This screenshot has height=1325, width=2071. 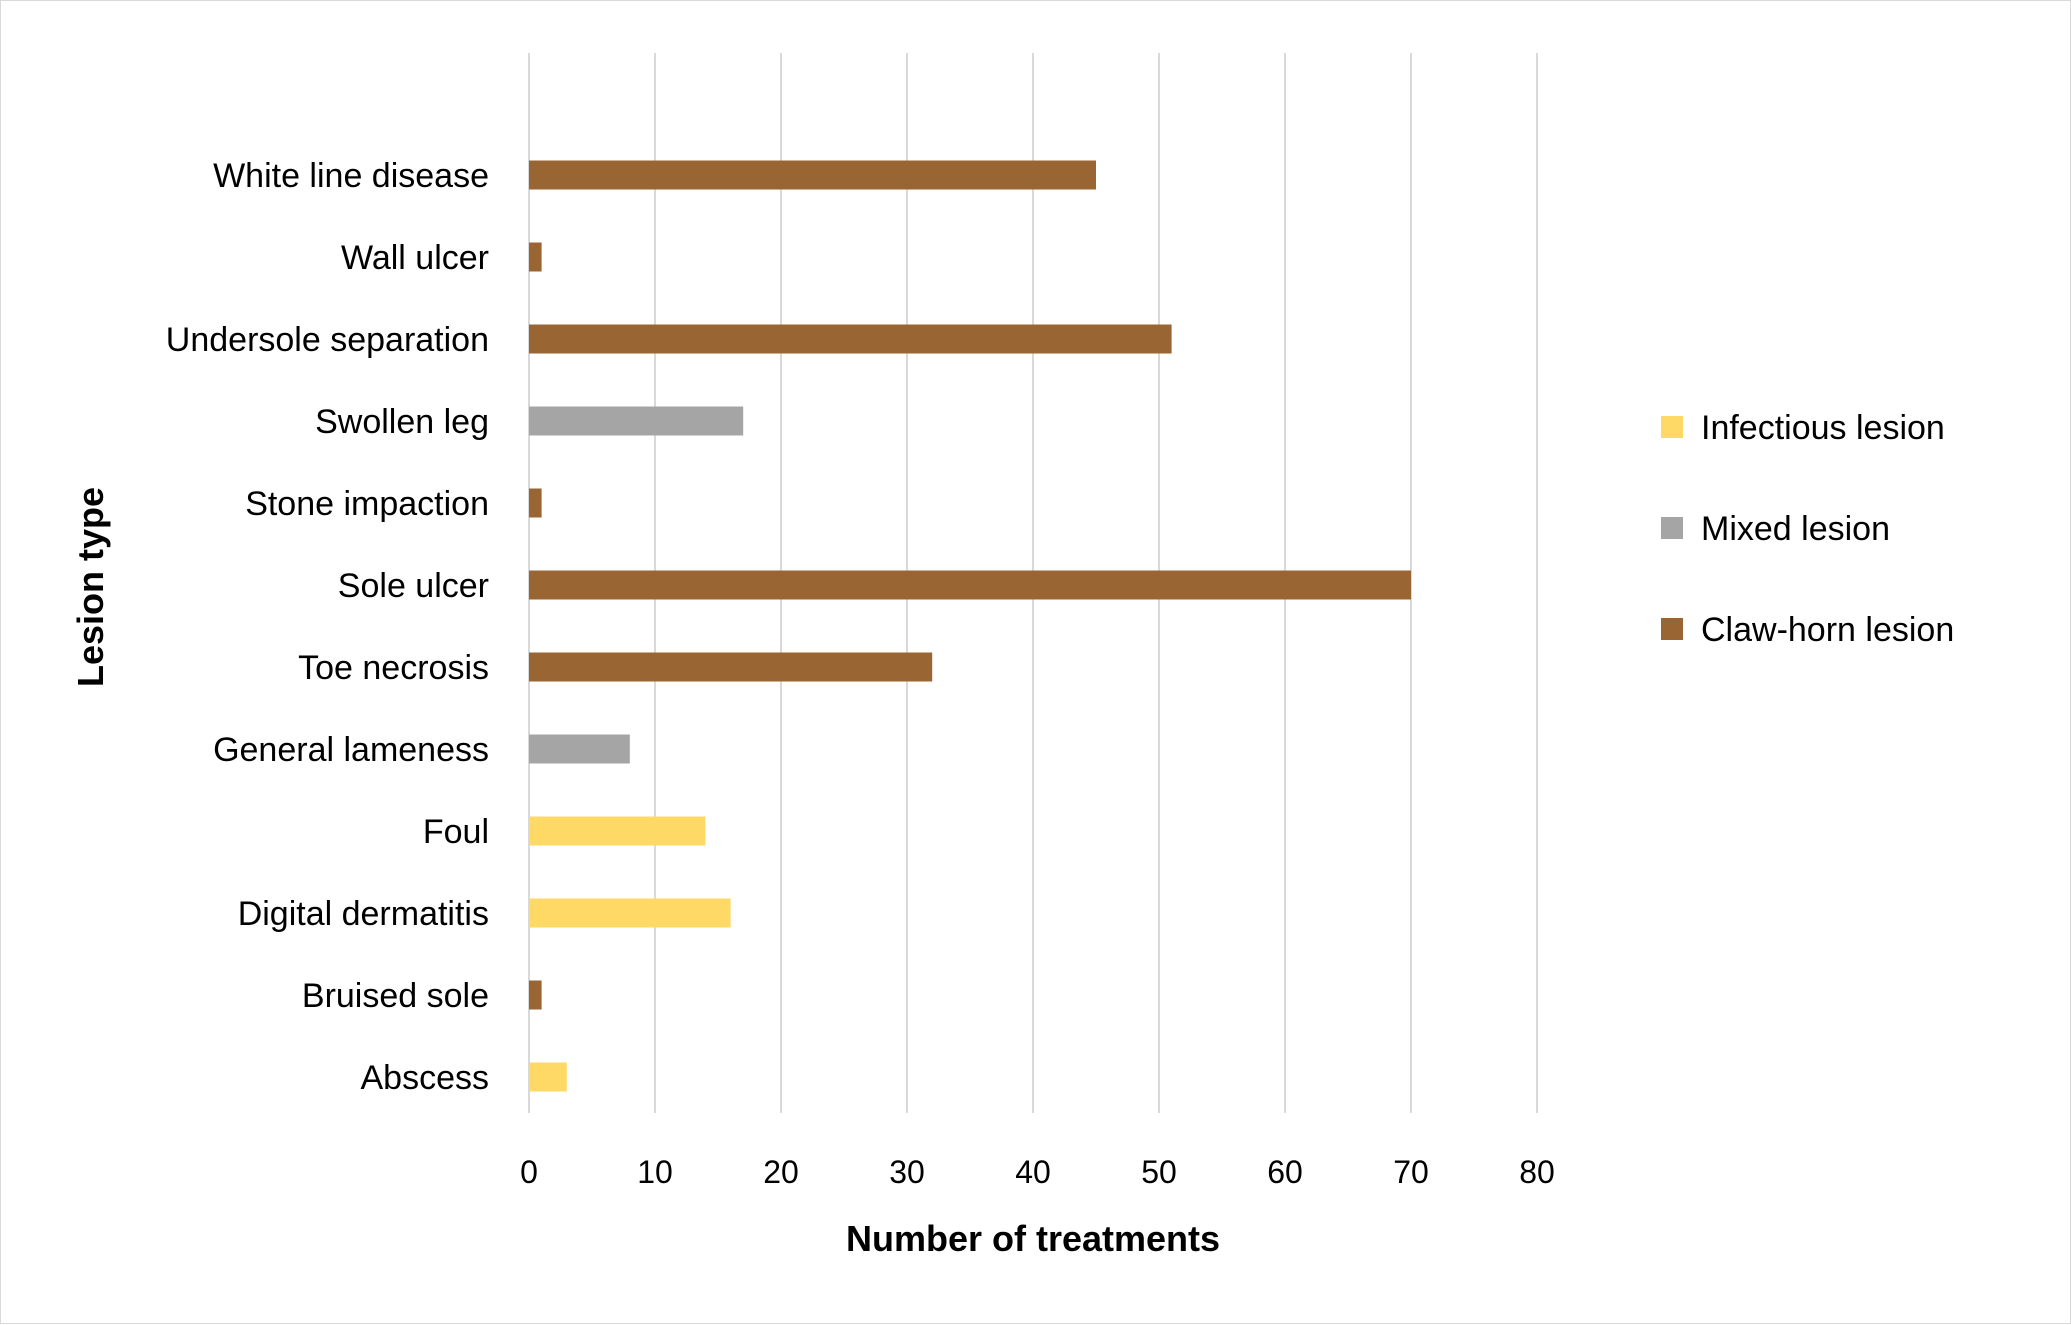 I want to click on category-label-undersole-separation: Undersole separation, so click(x=327, y=340).